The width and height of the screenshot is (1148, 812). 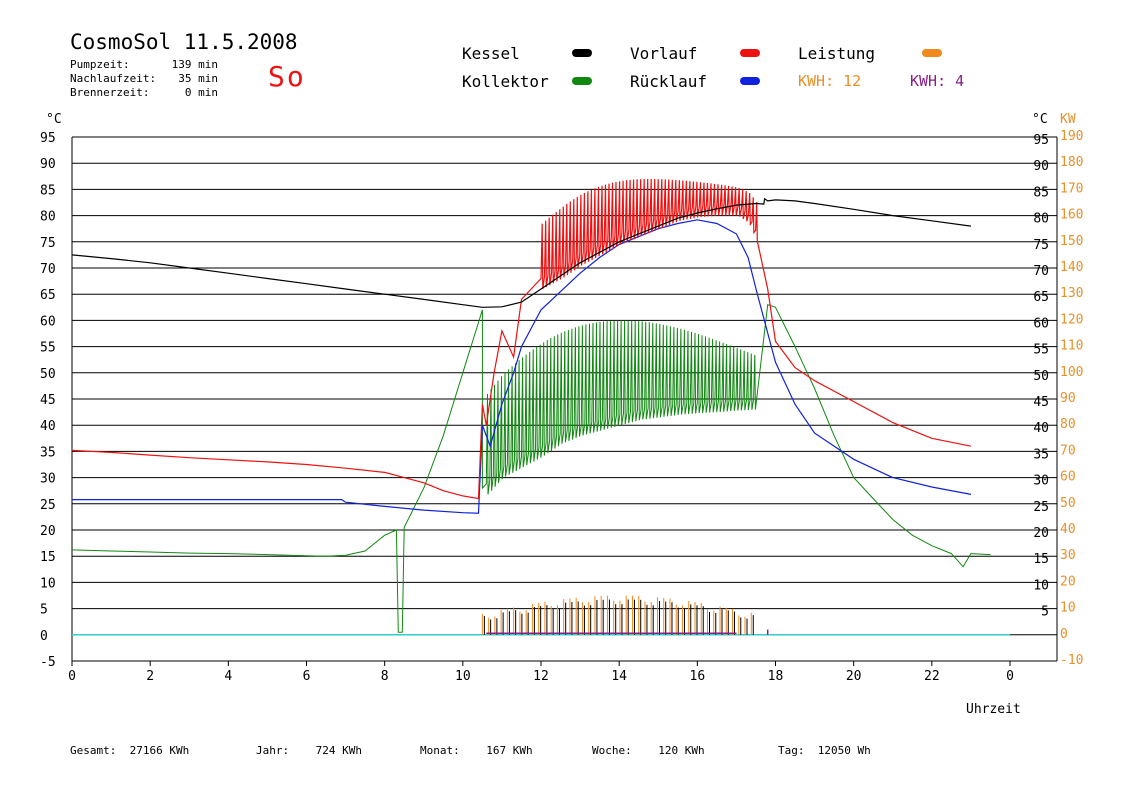 What do you see at coordinates (184, 42) in the screenshot?
I see `chart-title: CosmoSol 11.5.2008` at bounding box center [184, 42].